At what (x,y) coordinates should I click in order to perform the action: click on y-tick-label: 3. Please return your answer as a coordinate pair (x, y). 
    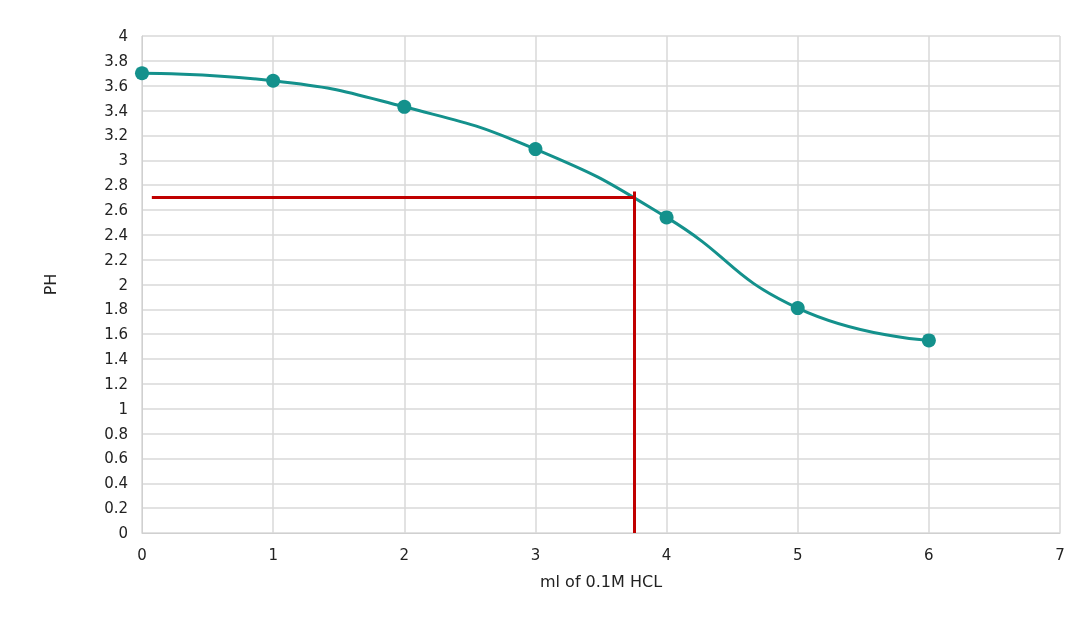
    Looking at the image, I should click on (123, 160).